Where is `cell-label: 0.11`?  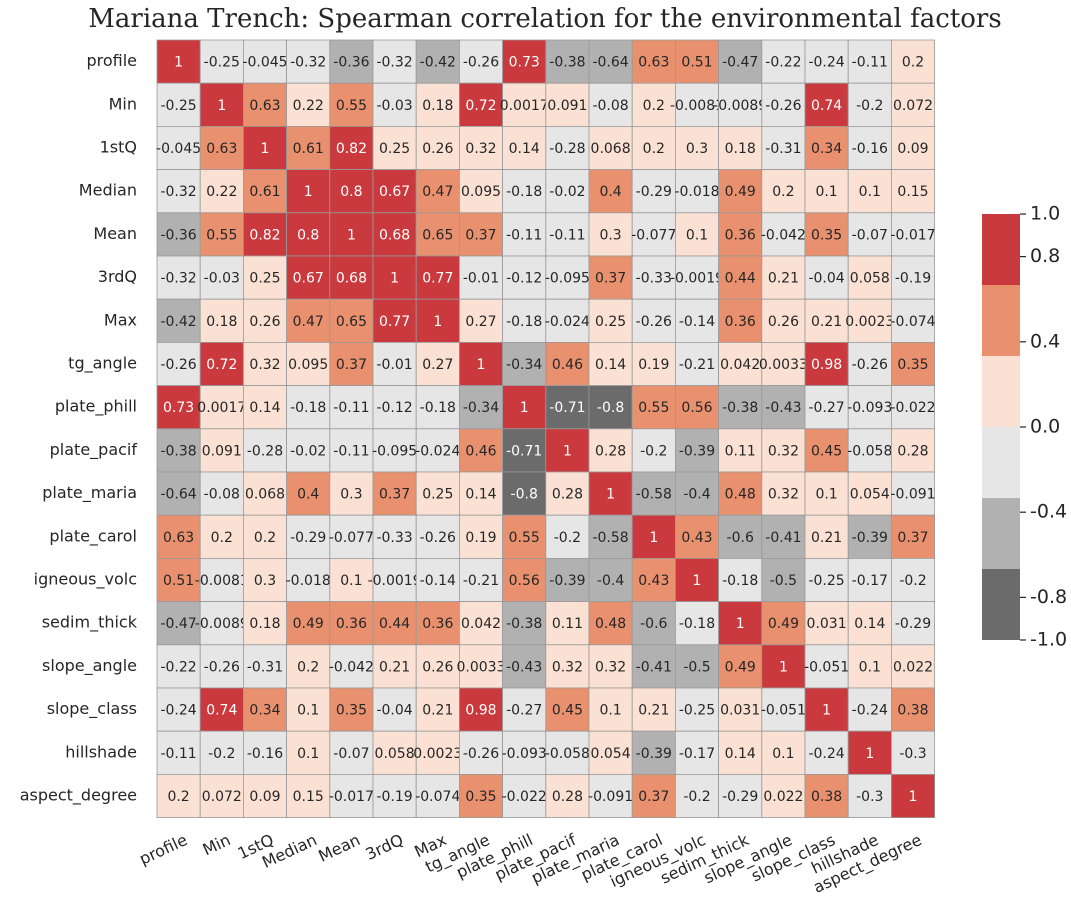 cell-label: 0.11 is located at coordinates (740, 451).